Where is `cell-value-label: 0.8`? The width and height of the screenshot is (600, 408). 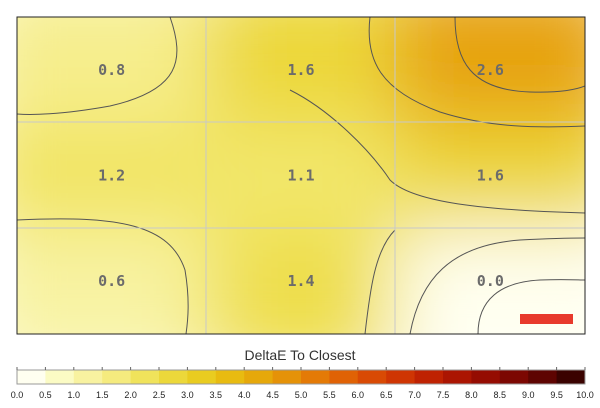 cell-value-label: 0.8 is located at coordinates (111, 70).